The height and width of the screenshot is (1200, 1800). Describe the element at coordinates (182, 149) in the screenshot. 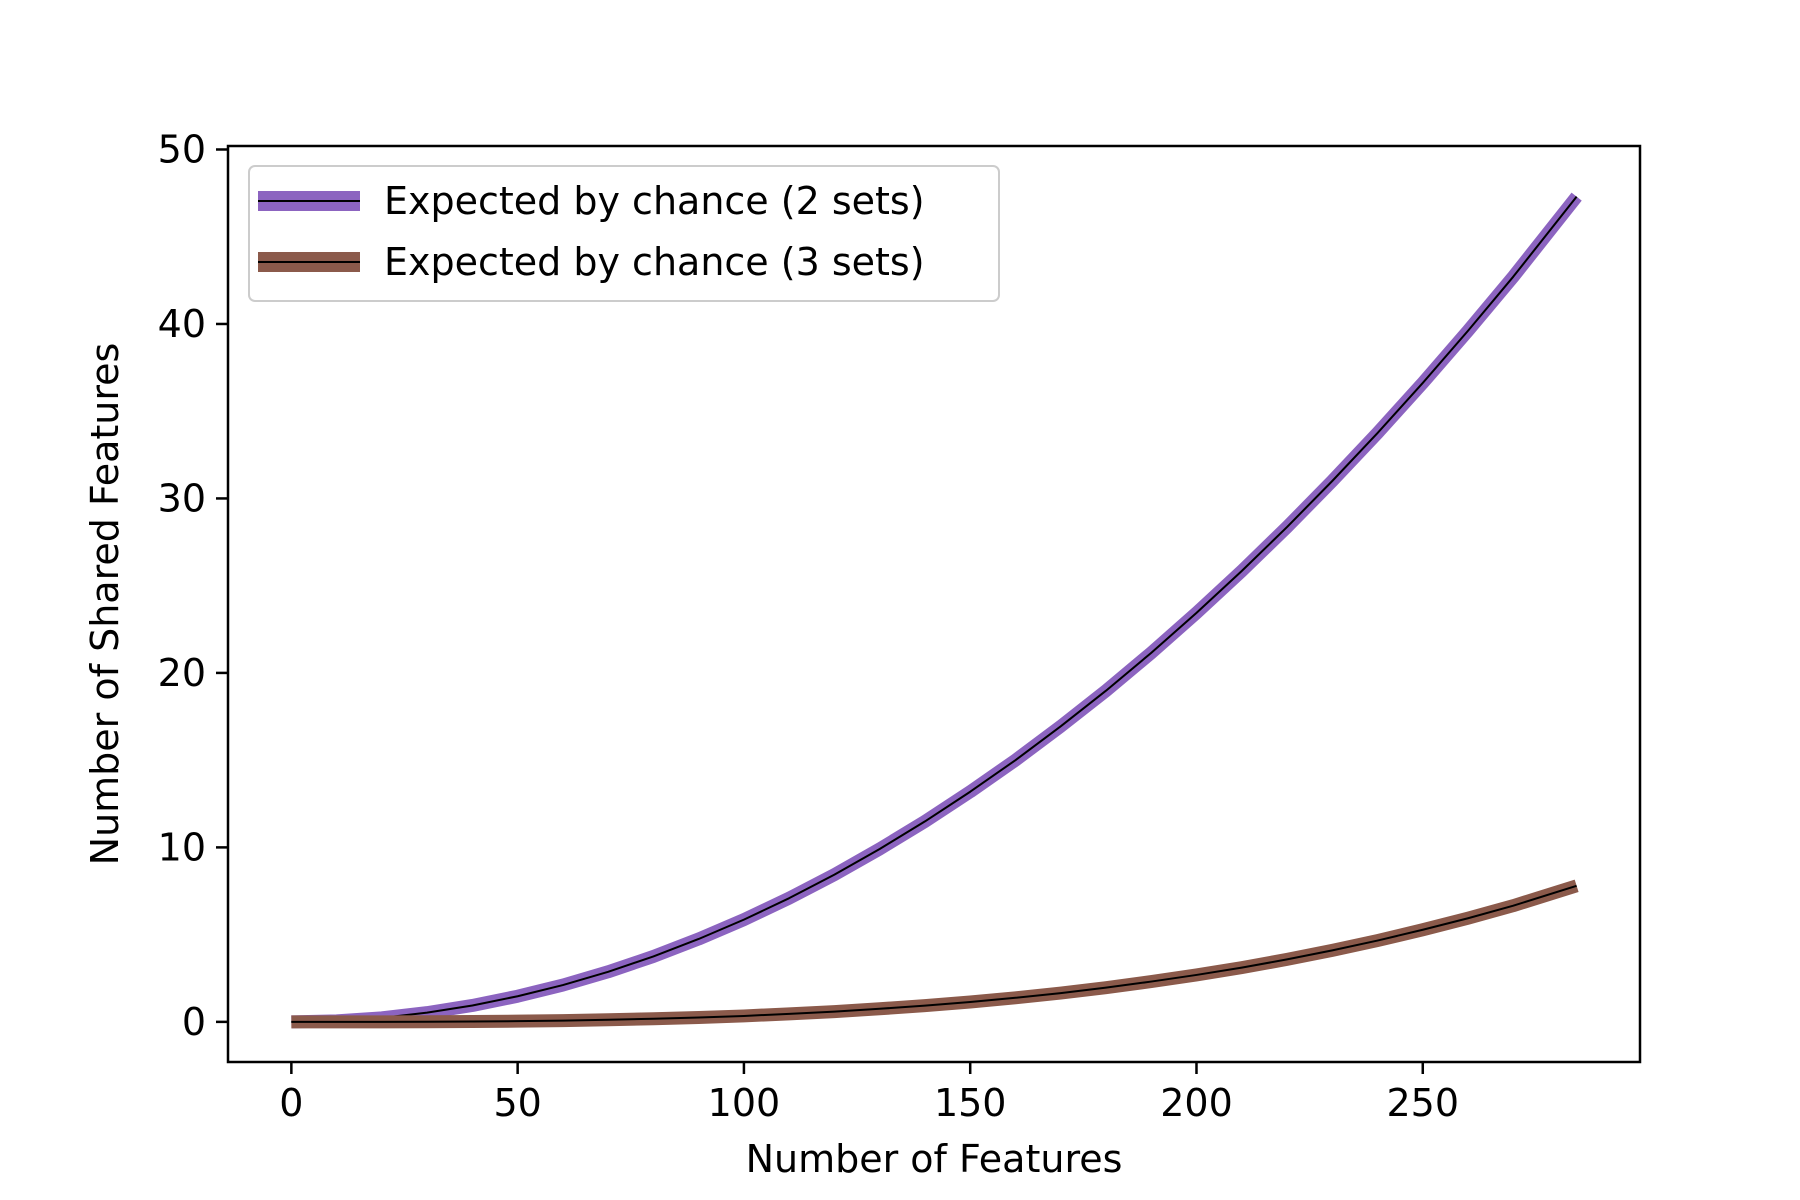

I see `y-tick-label: 50` at that location.